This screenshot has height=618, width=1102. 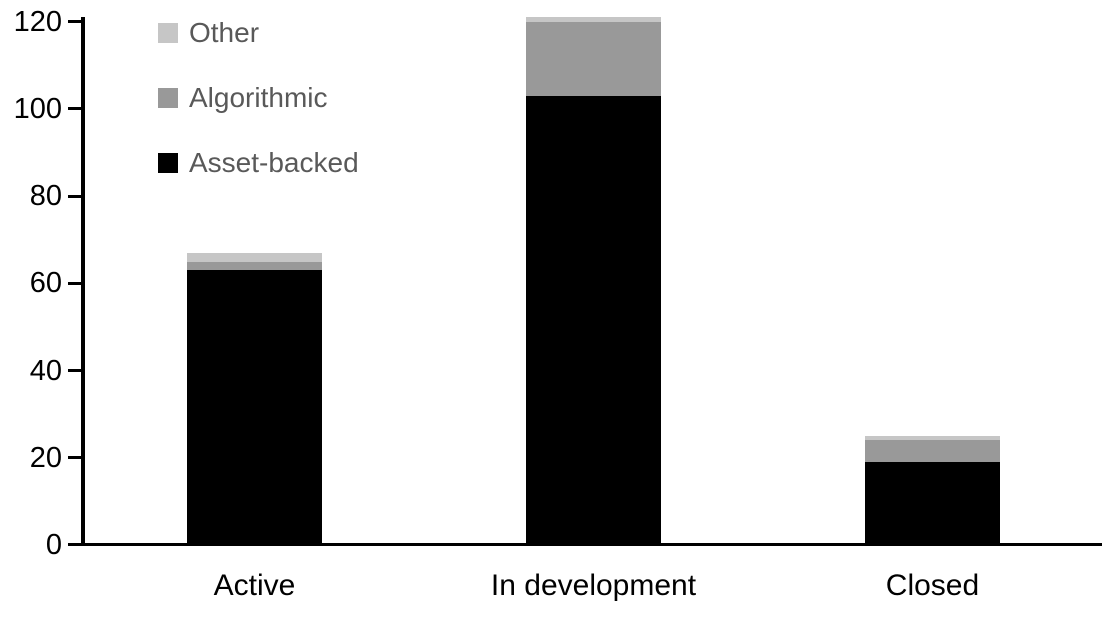 What do you see at coordinates (224, 32) in the screenshot?
I see `legend-label-other: Other` at bounding box center [224, 32].